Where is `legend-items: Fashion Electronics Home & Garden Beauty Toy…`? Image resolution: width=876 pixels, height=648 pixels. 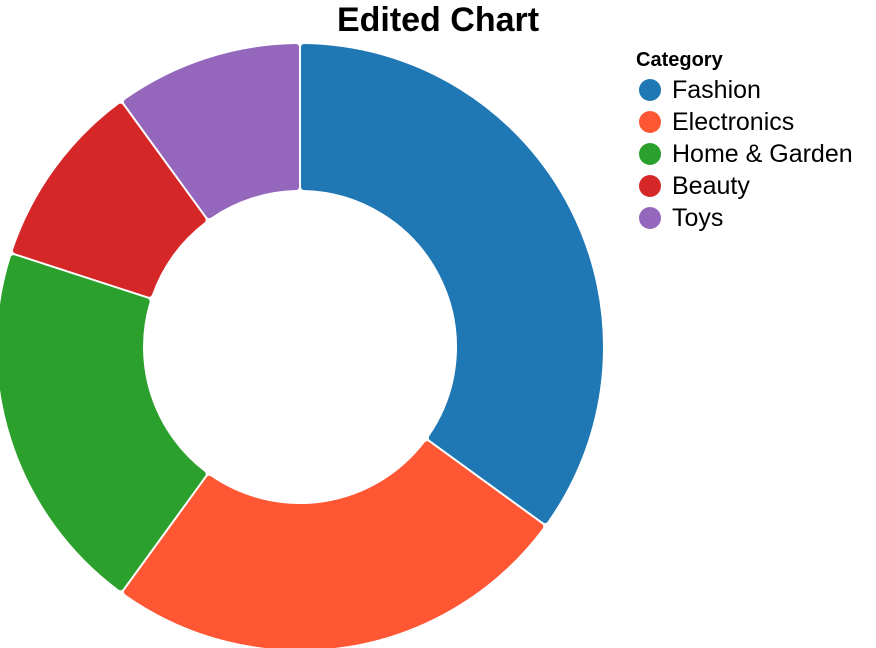 legend-items: Fashion Electronics Home & Garden Beauty Toy… is located at coordinates (744, 154).